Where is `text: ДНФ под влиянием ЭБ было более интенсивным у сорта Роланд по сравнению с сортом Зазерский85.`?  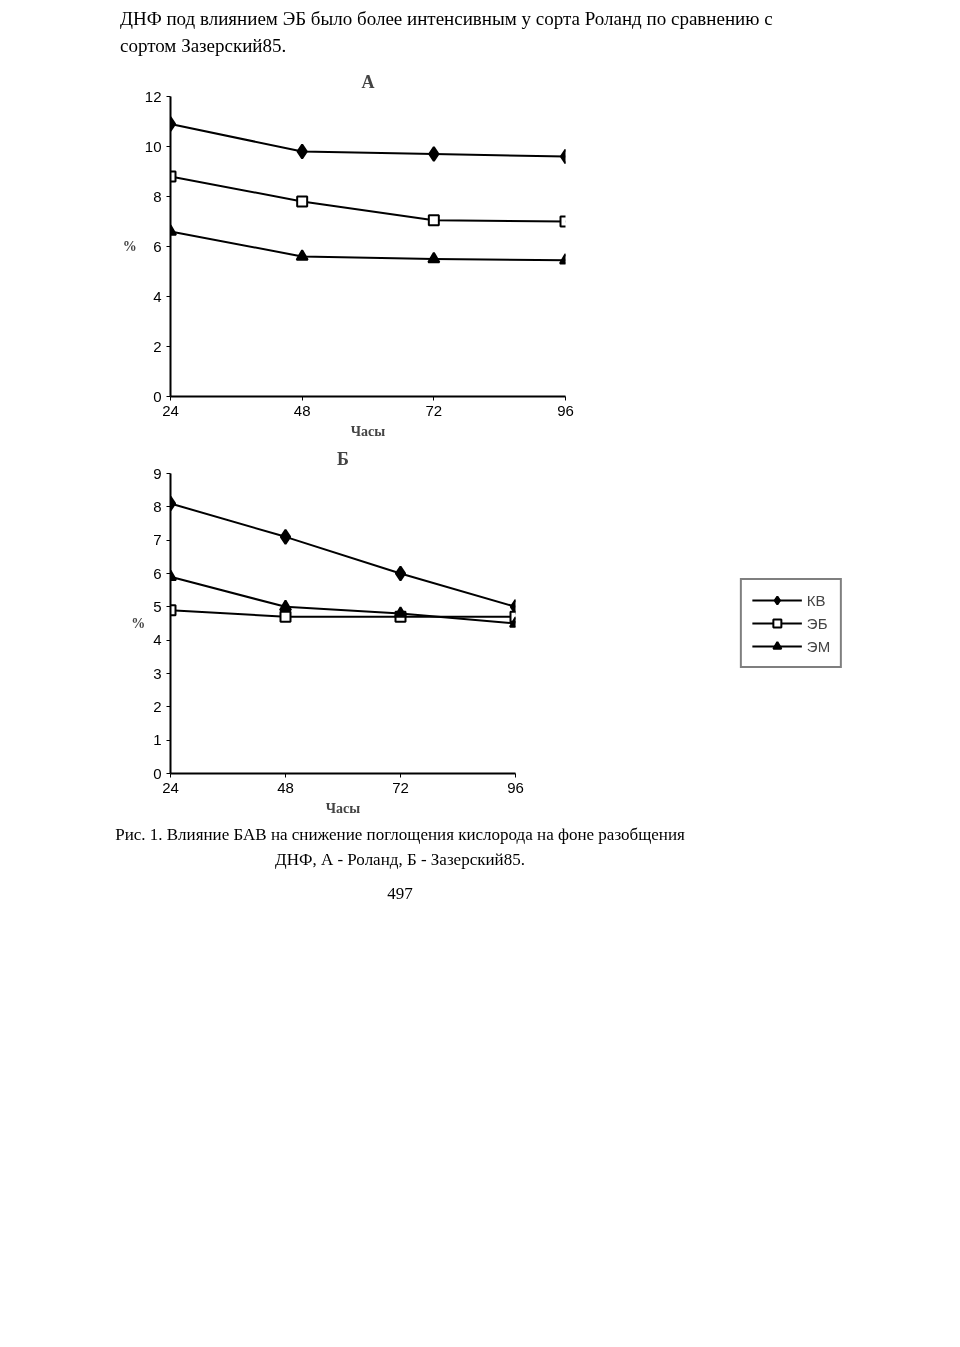 text: ДНФ под влиянием ЭБ было более интенсивным у сорта Роланд по сравнению с сортом Зазерский85. is located at coordinates (447, 33).